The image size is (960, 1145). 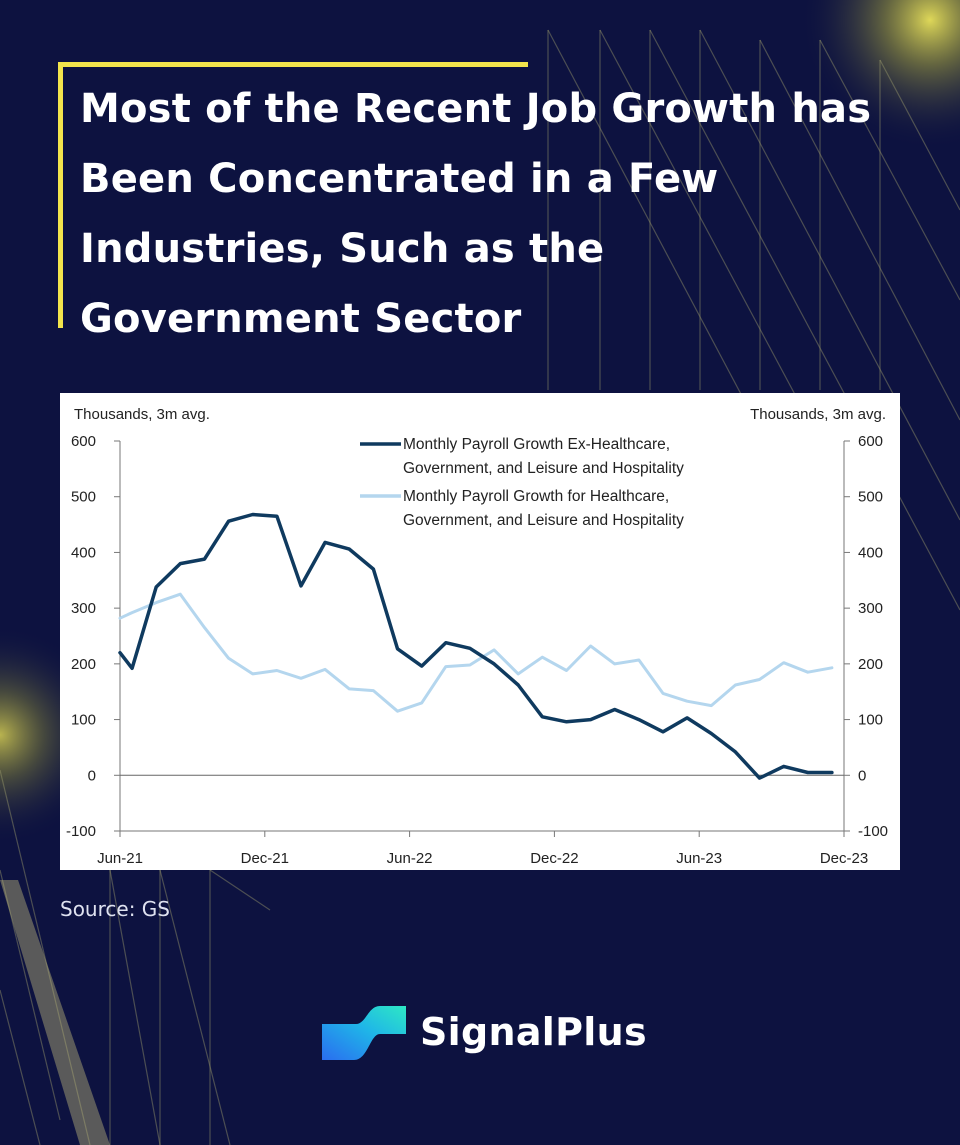 I want to click on y-tick-label-left-0: 0, so click(x=92, y=775).